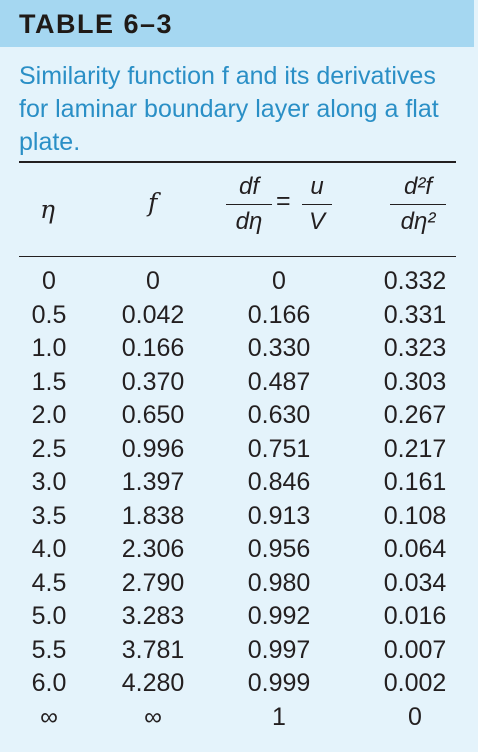 This screenshot has width=478, height=752. Describe the element at coordinates (239, 519) in the screenshot. I see `table-row: 3.5 1.838 0.913 0.108` at that location.